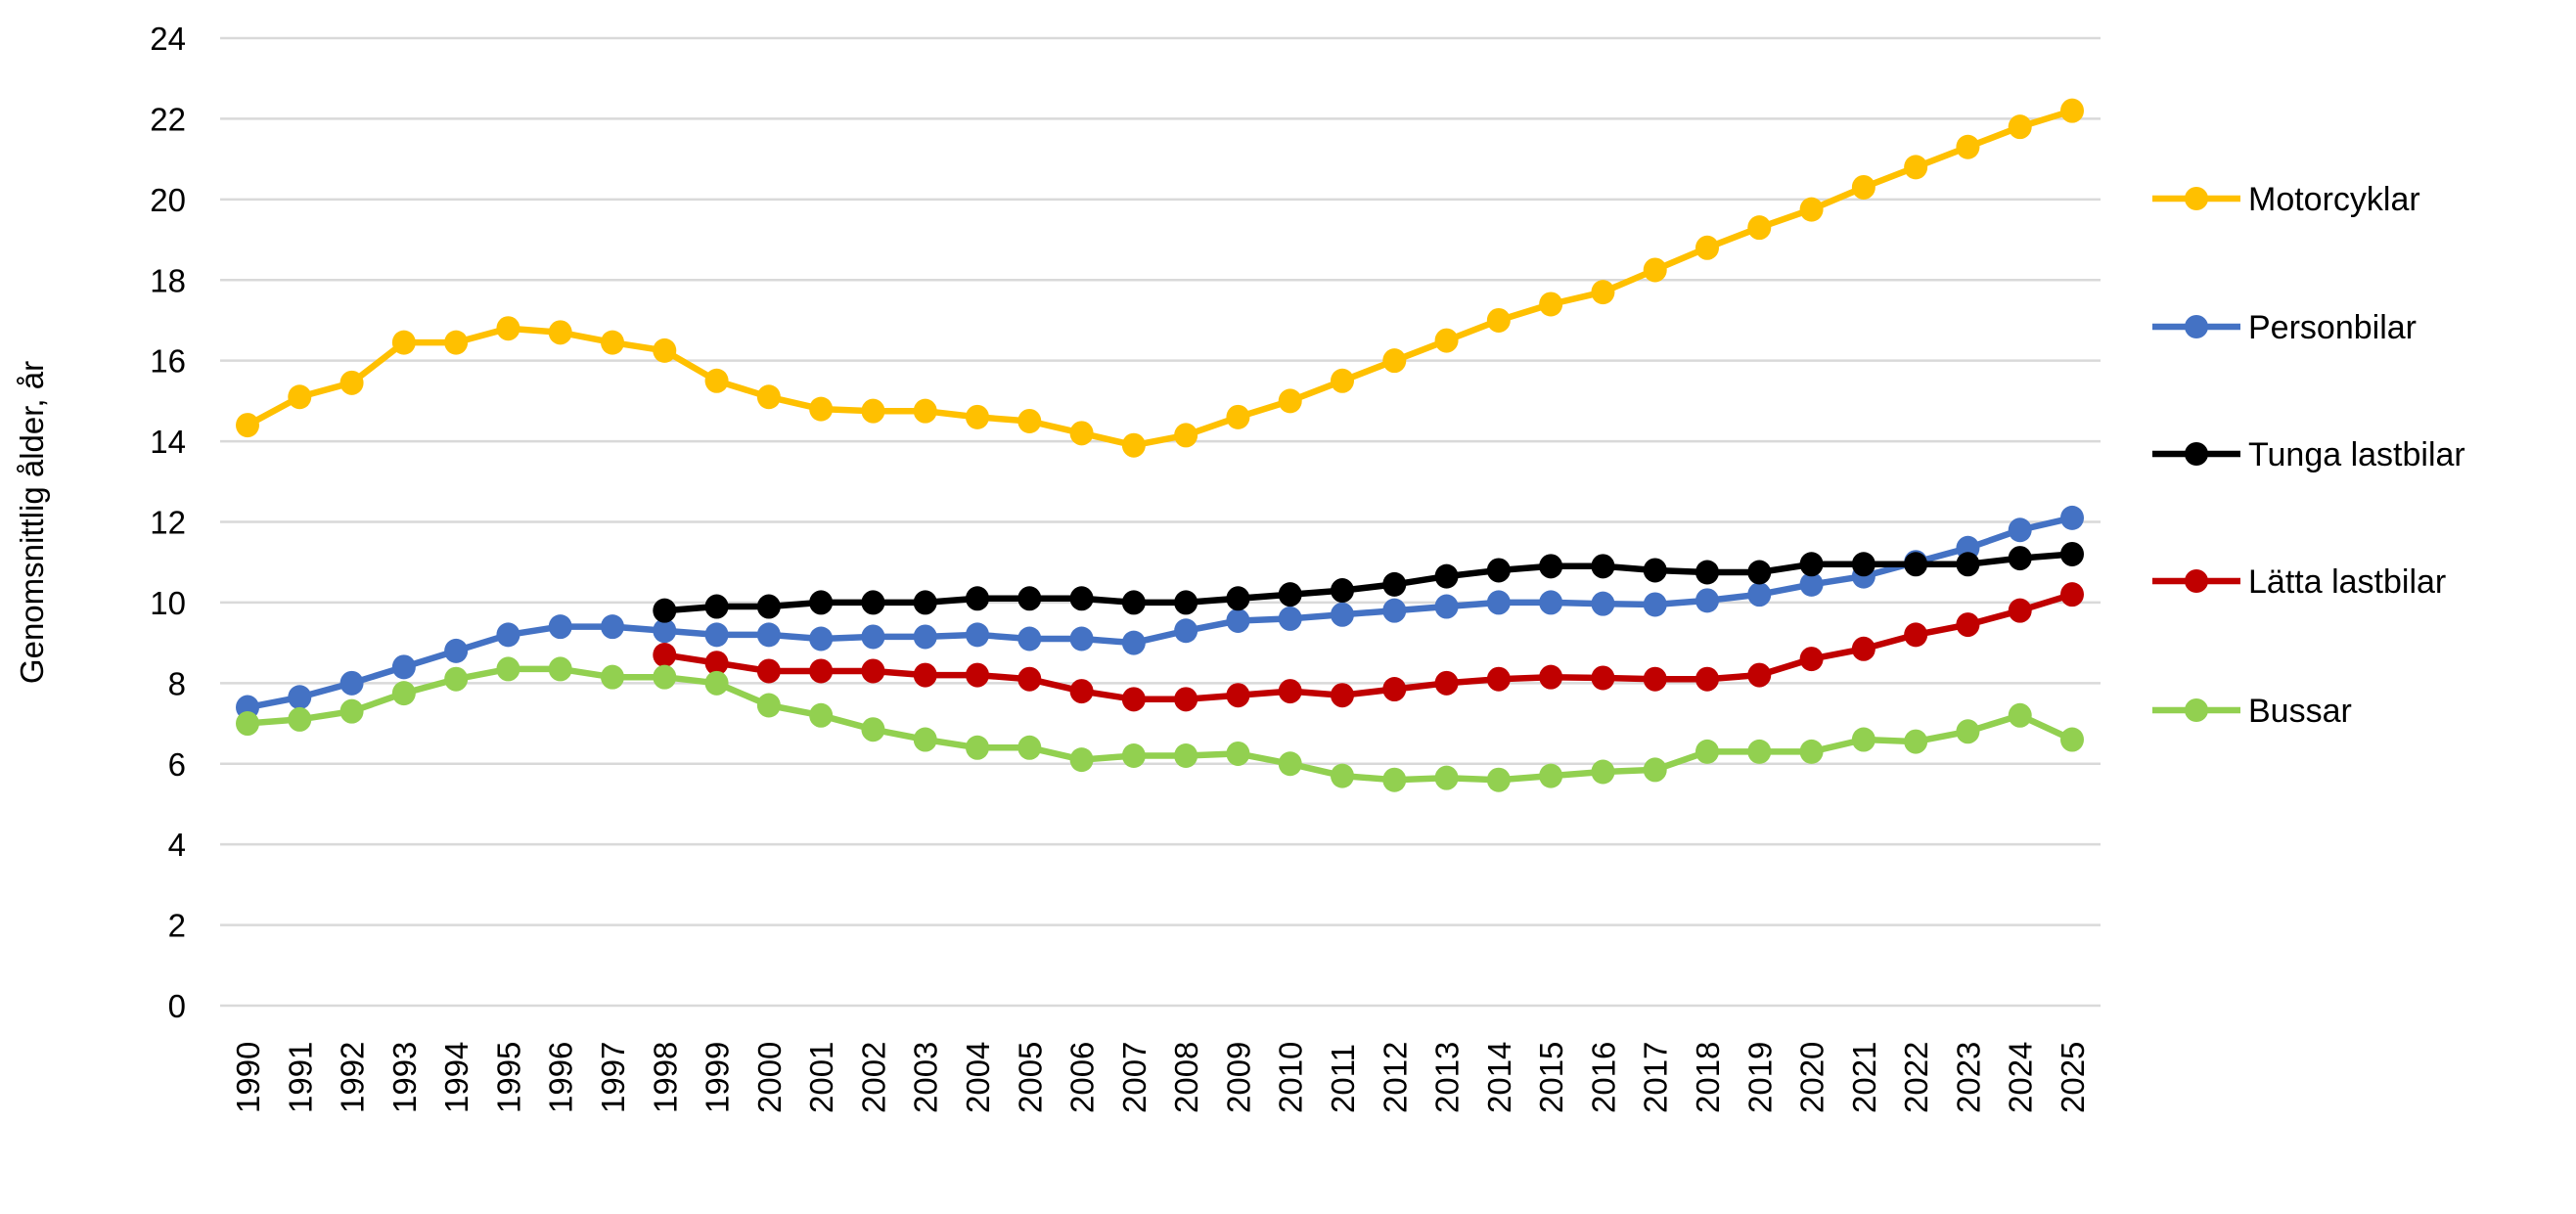 This screenshot has height=1214, width=2576. What do you see at coordinates (1551, 1077) in the screenshot?
I see `x-tick-label: 2015` at bounding box center [1551, 1077].